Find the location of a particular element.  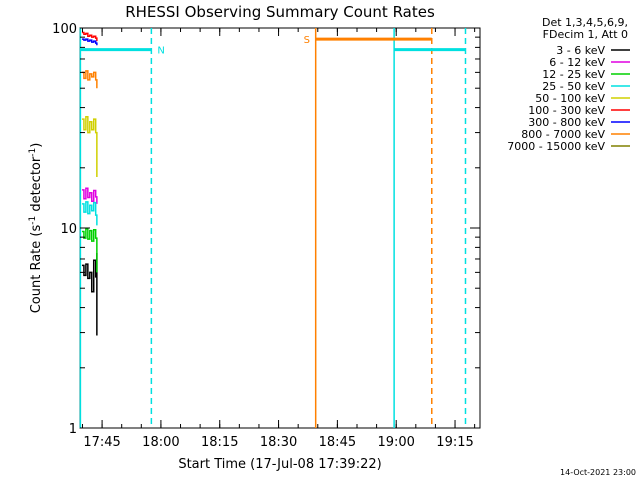

y-axis-label-mid: detector is located at coordinates (36, 186).